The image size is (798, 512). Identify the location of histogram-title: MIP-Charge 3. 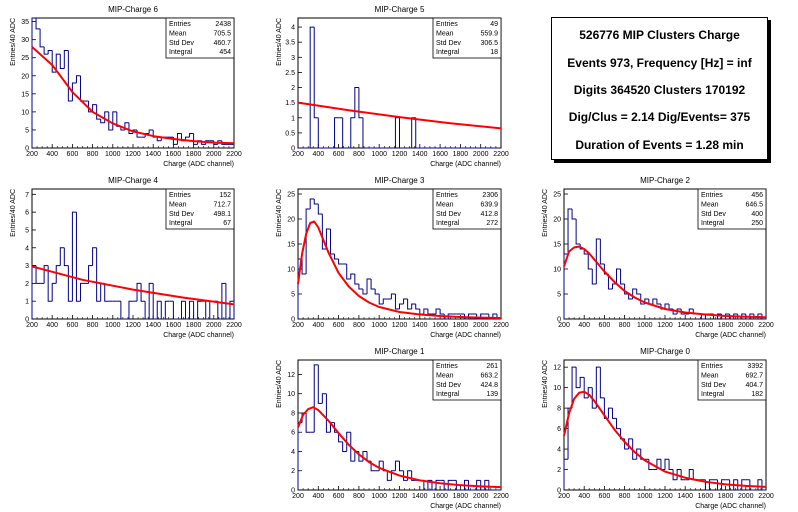
(400, 180).